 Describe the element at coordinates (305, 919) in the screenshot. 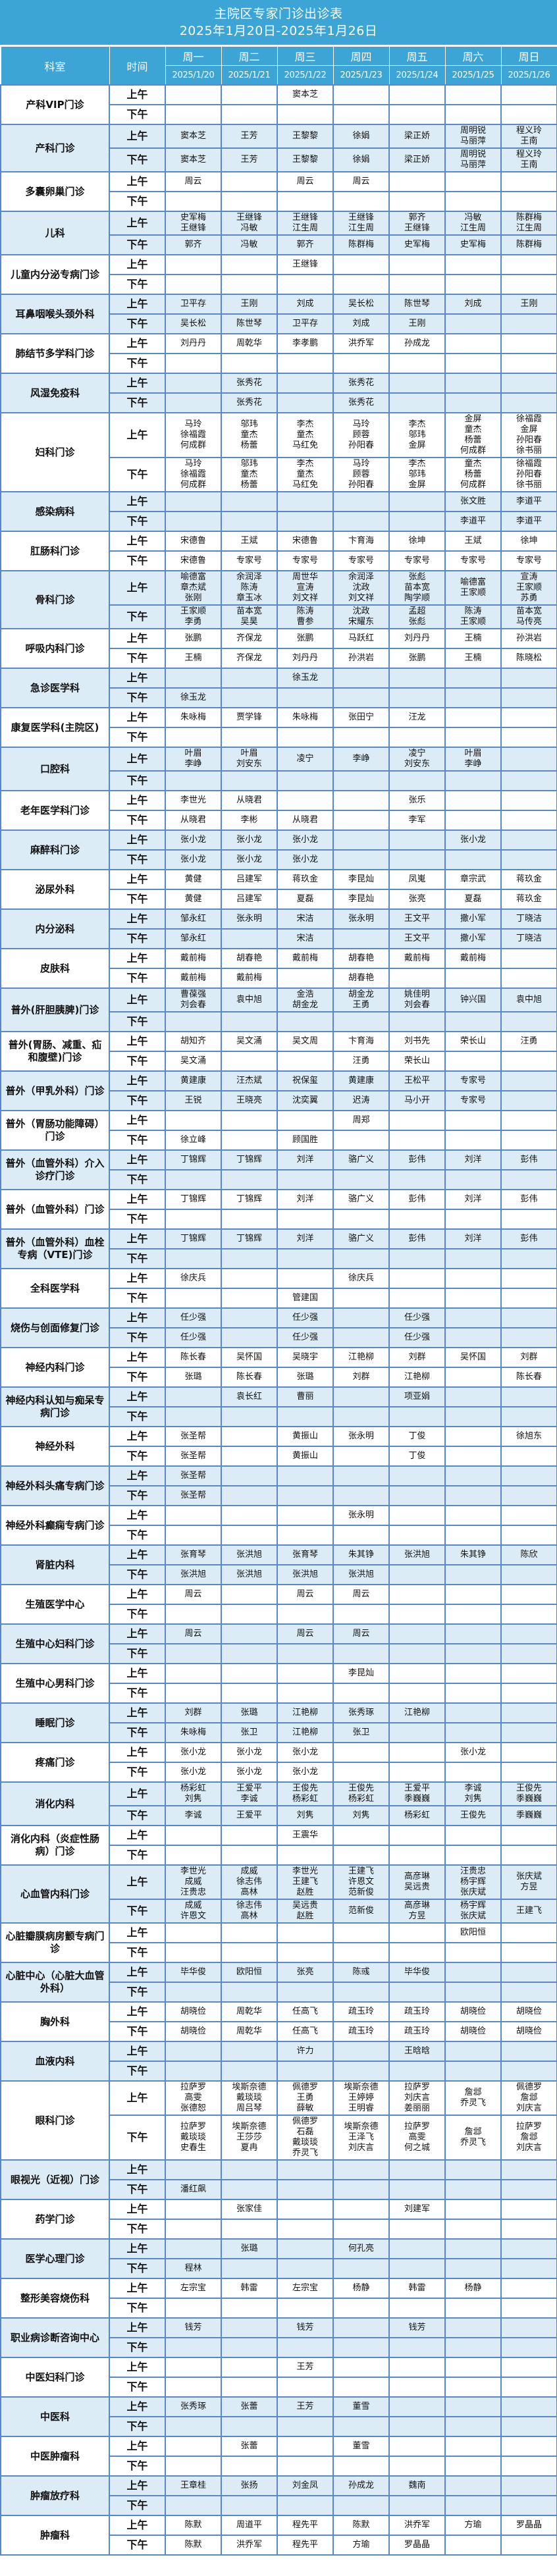

I see `doctor-cell: 宋洁` at that location.